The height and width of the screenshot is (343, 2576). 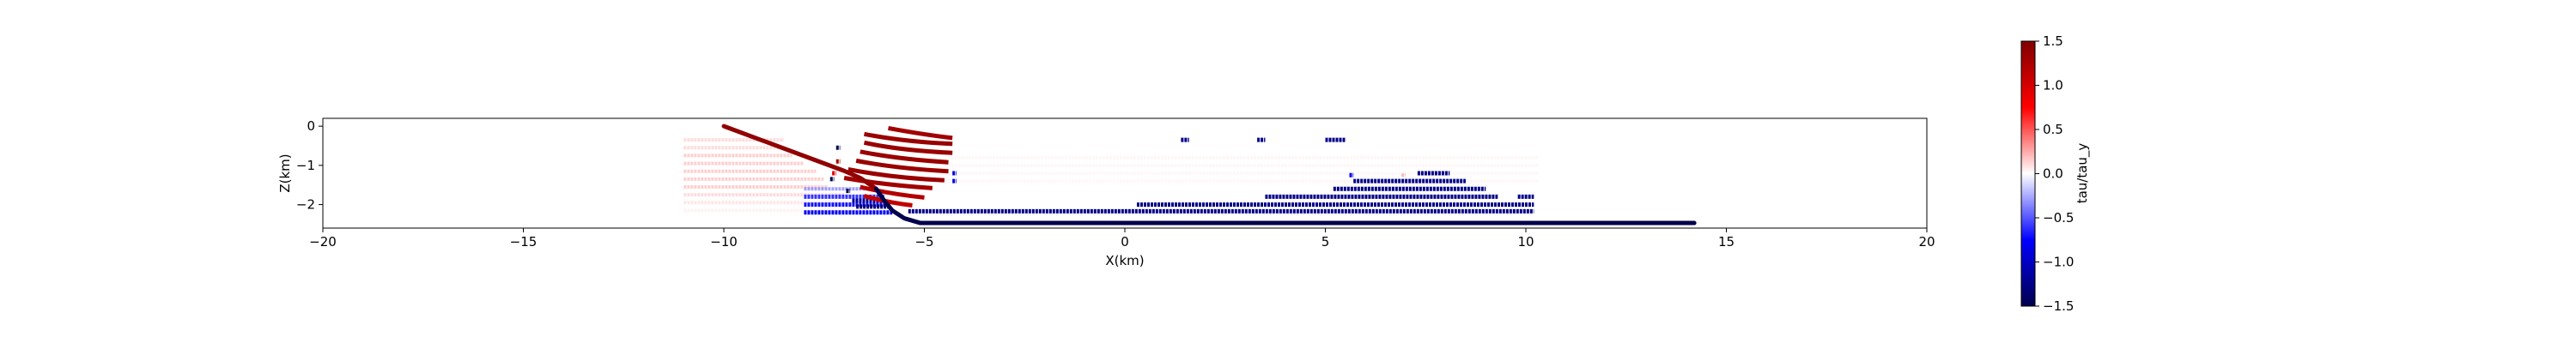 What do you see at coordinates (2058, 218) in the screenshot?
I see `colorbar-tick-label: −0.5` at bounding box center [2058, 218].